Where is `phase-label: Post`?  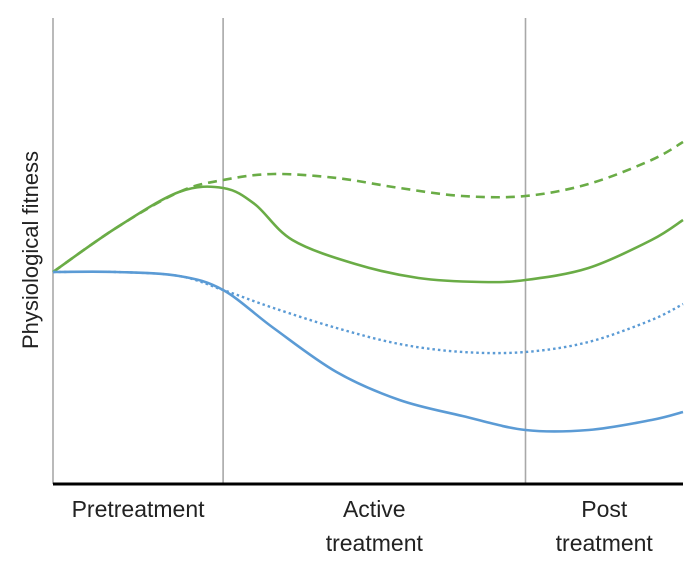
phase-label: Post is located at coordinates (604, 509).